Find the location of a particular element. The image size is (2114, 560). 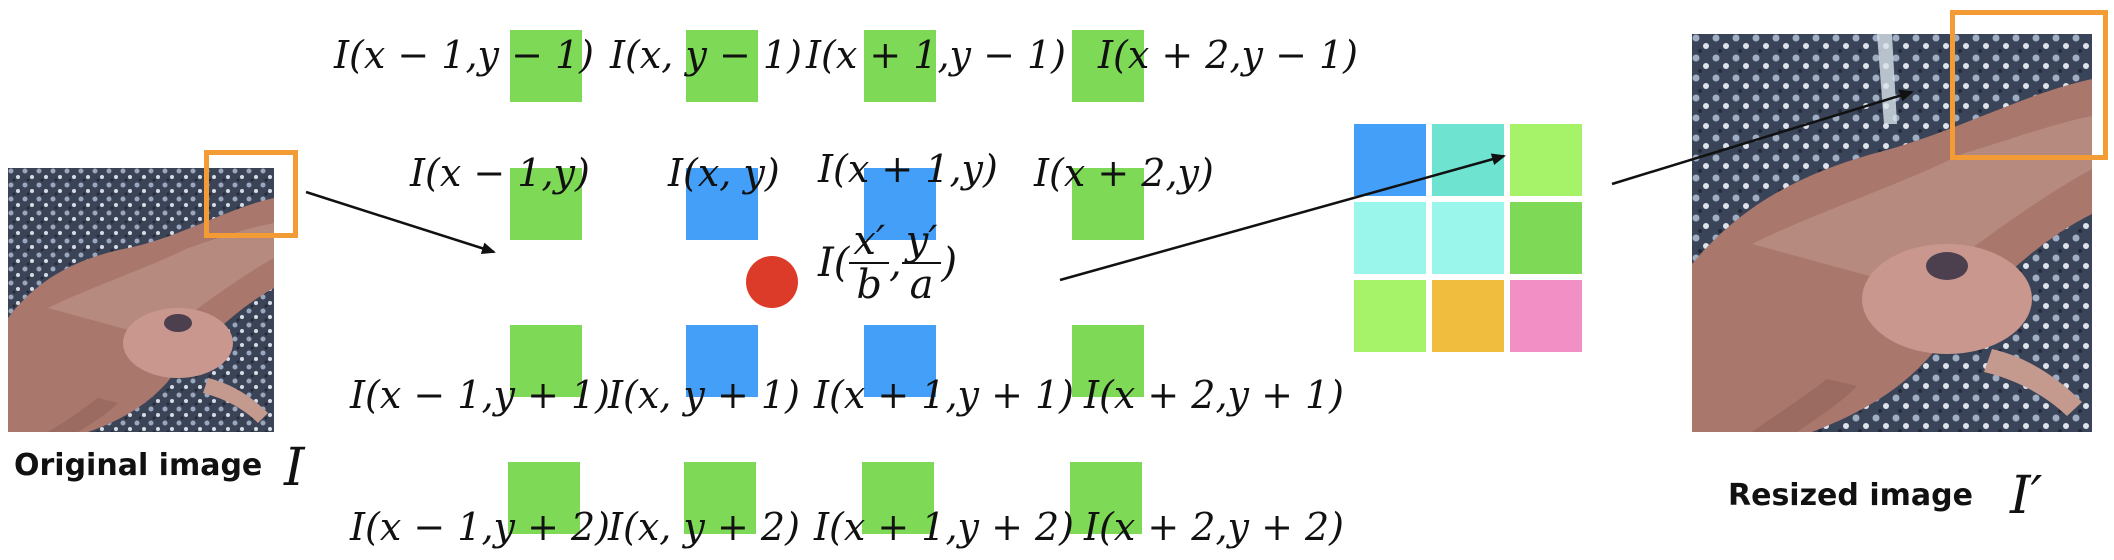

pixel-square-r2c1 is located at coordinates (722, 361).